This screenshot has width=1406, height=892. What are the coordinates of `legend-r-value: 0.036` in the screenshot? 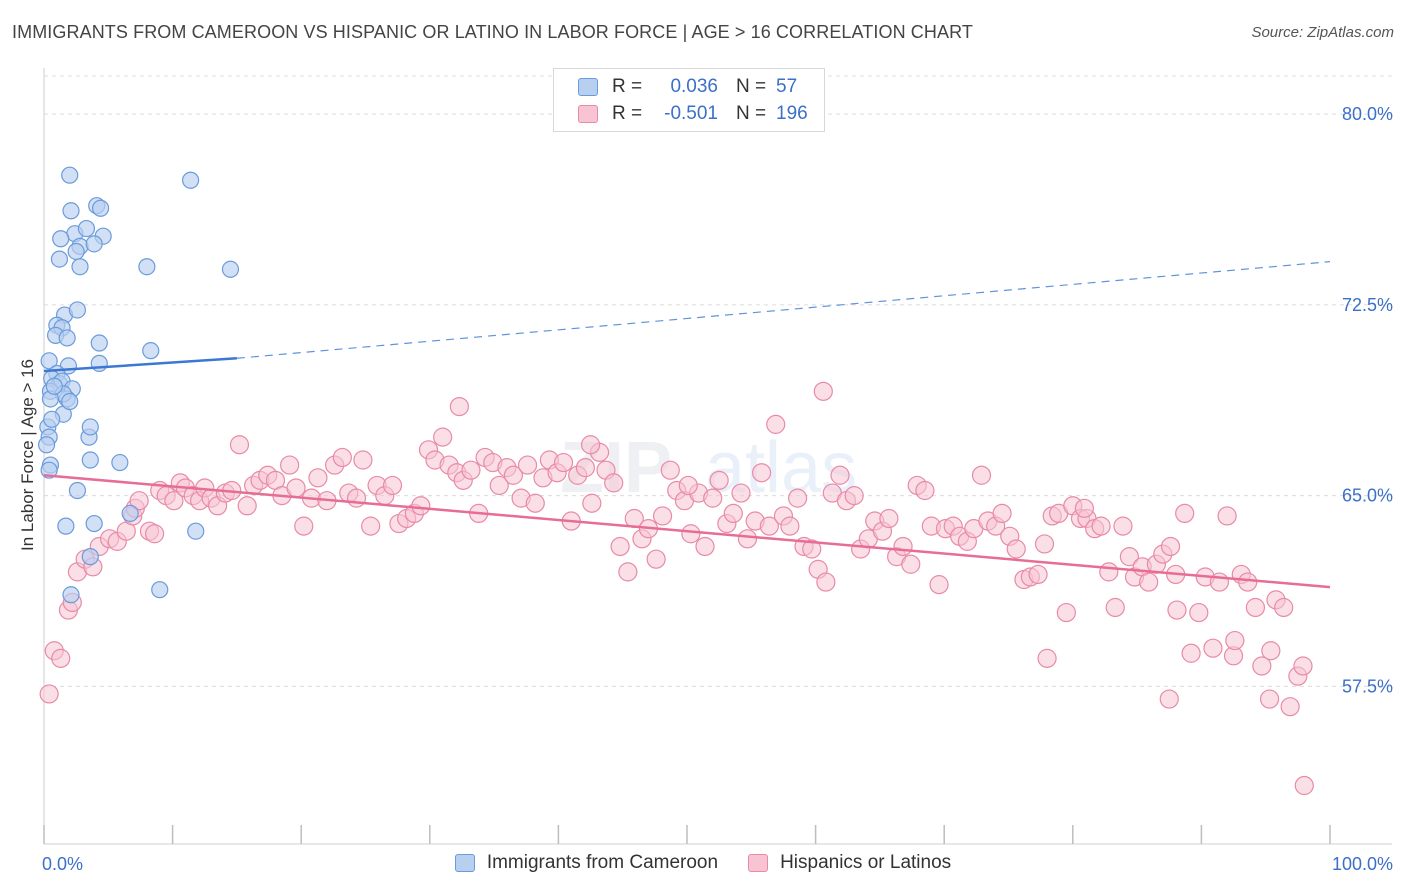 It's located at (694, 86).